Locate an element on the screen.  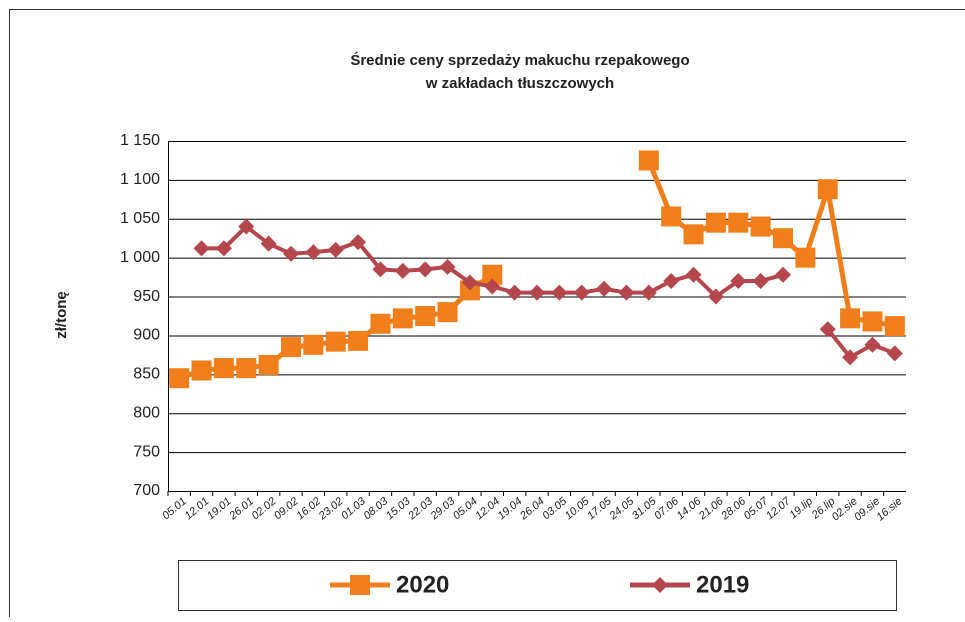
x-tick-label: 26.01 is located at coordinates (241, 509).